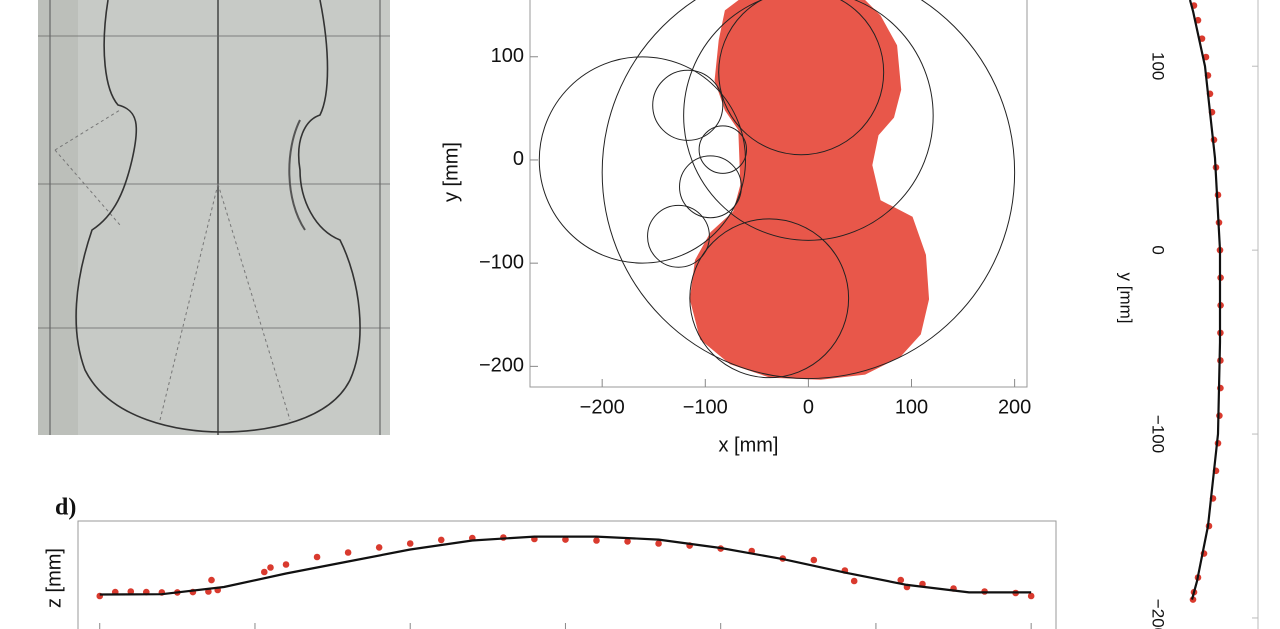 The width and height of the screenshot is (1280, 629). I want to click on x-tick-label: −200, so click(602, 407).